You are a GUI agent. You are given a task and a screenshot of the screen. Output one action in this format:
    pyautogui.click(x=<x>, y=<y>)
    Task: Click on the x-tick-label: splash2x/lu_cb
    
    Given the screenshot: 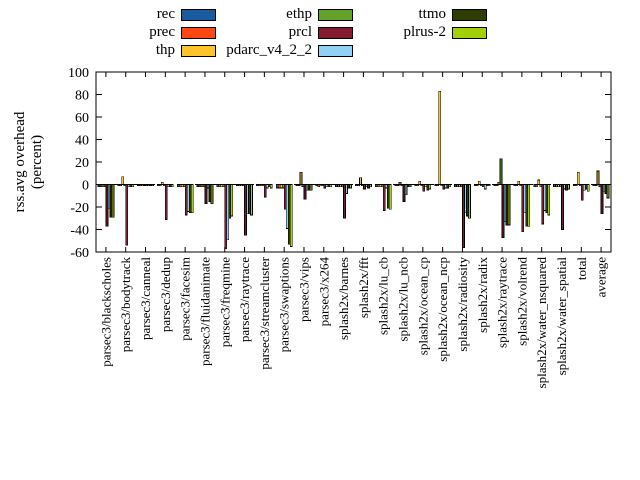 What is the action you would take?
    pyautogui.click(x=383, y=296)
    